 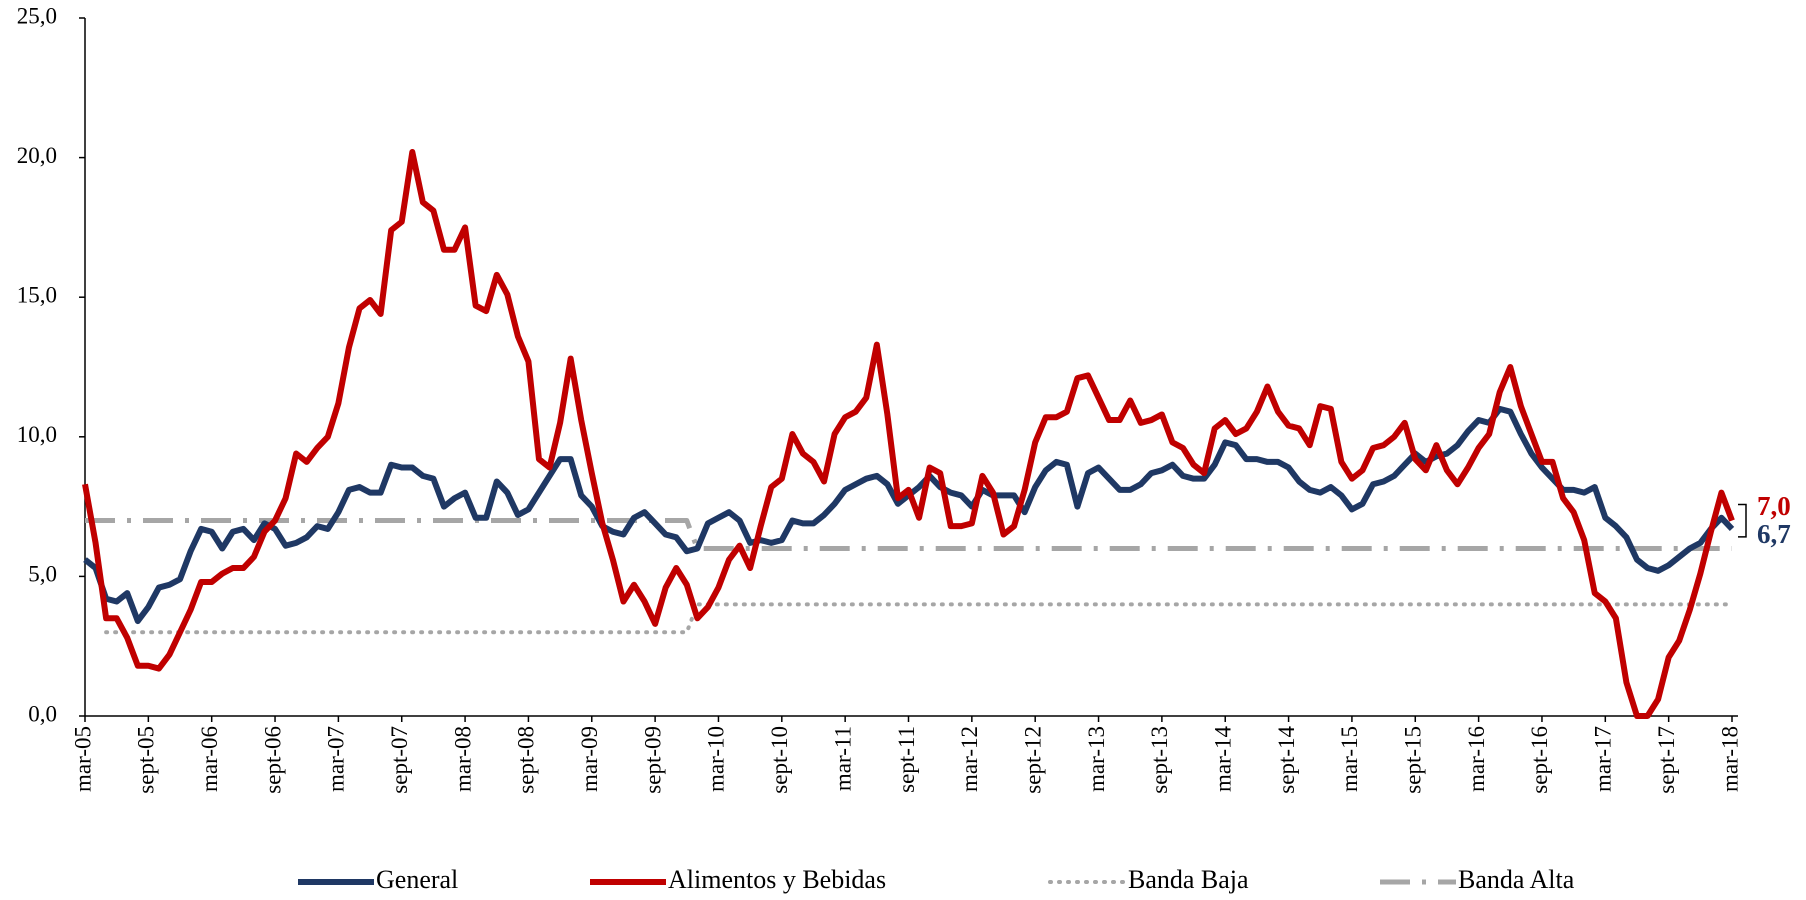 What do you see at coordinates (526, 760) in the screenshot?
I see `x-tick-label: sept-08` at bounding box center [526, 760].